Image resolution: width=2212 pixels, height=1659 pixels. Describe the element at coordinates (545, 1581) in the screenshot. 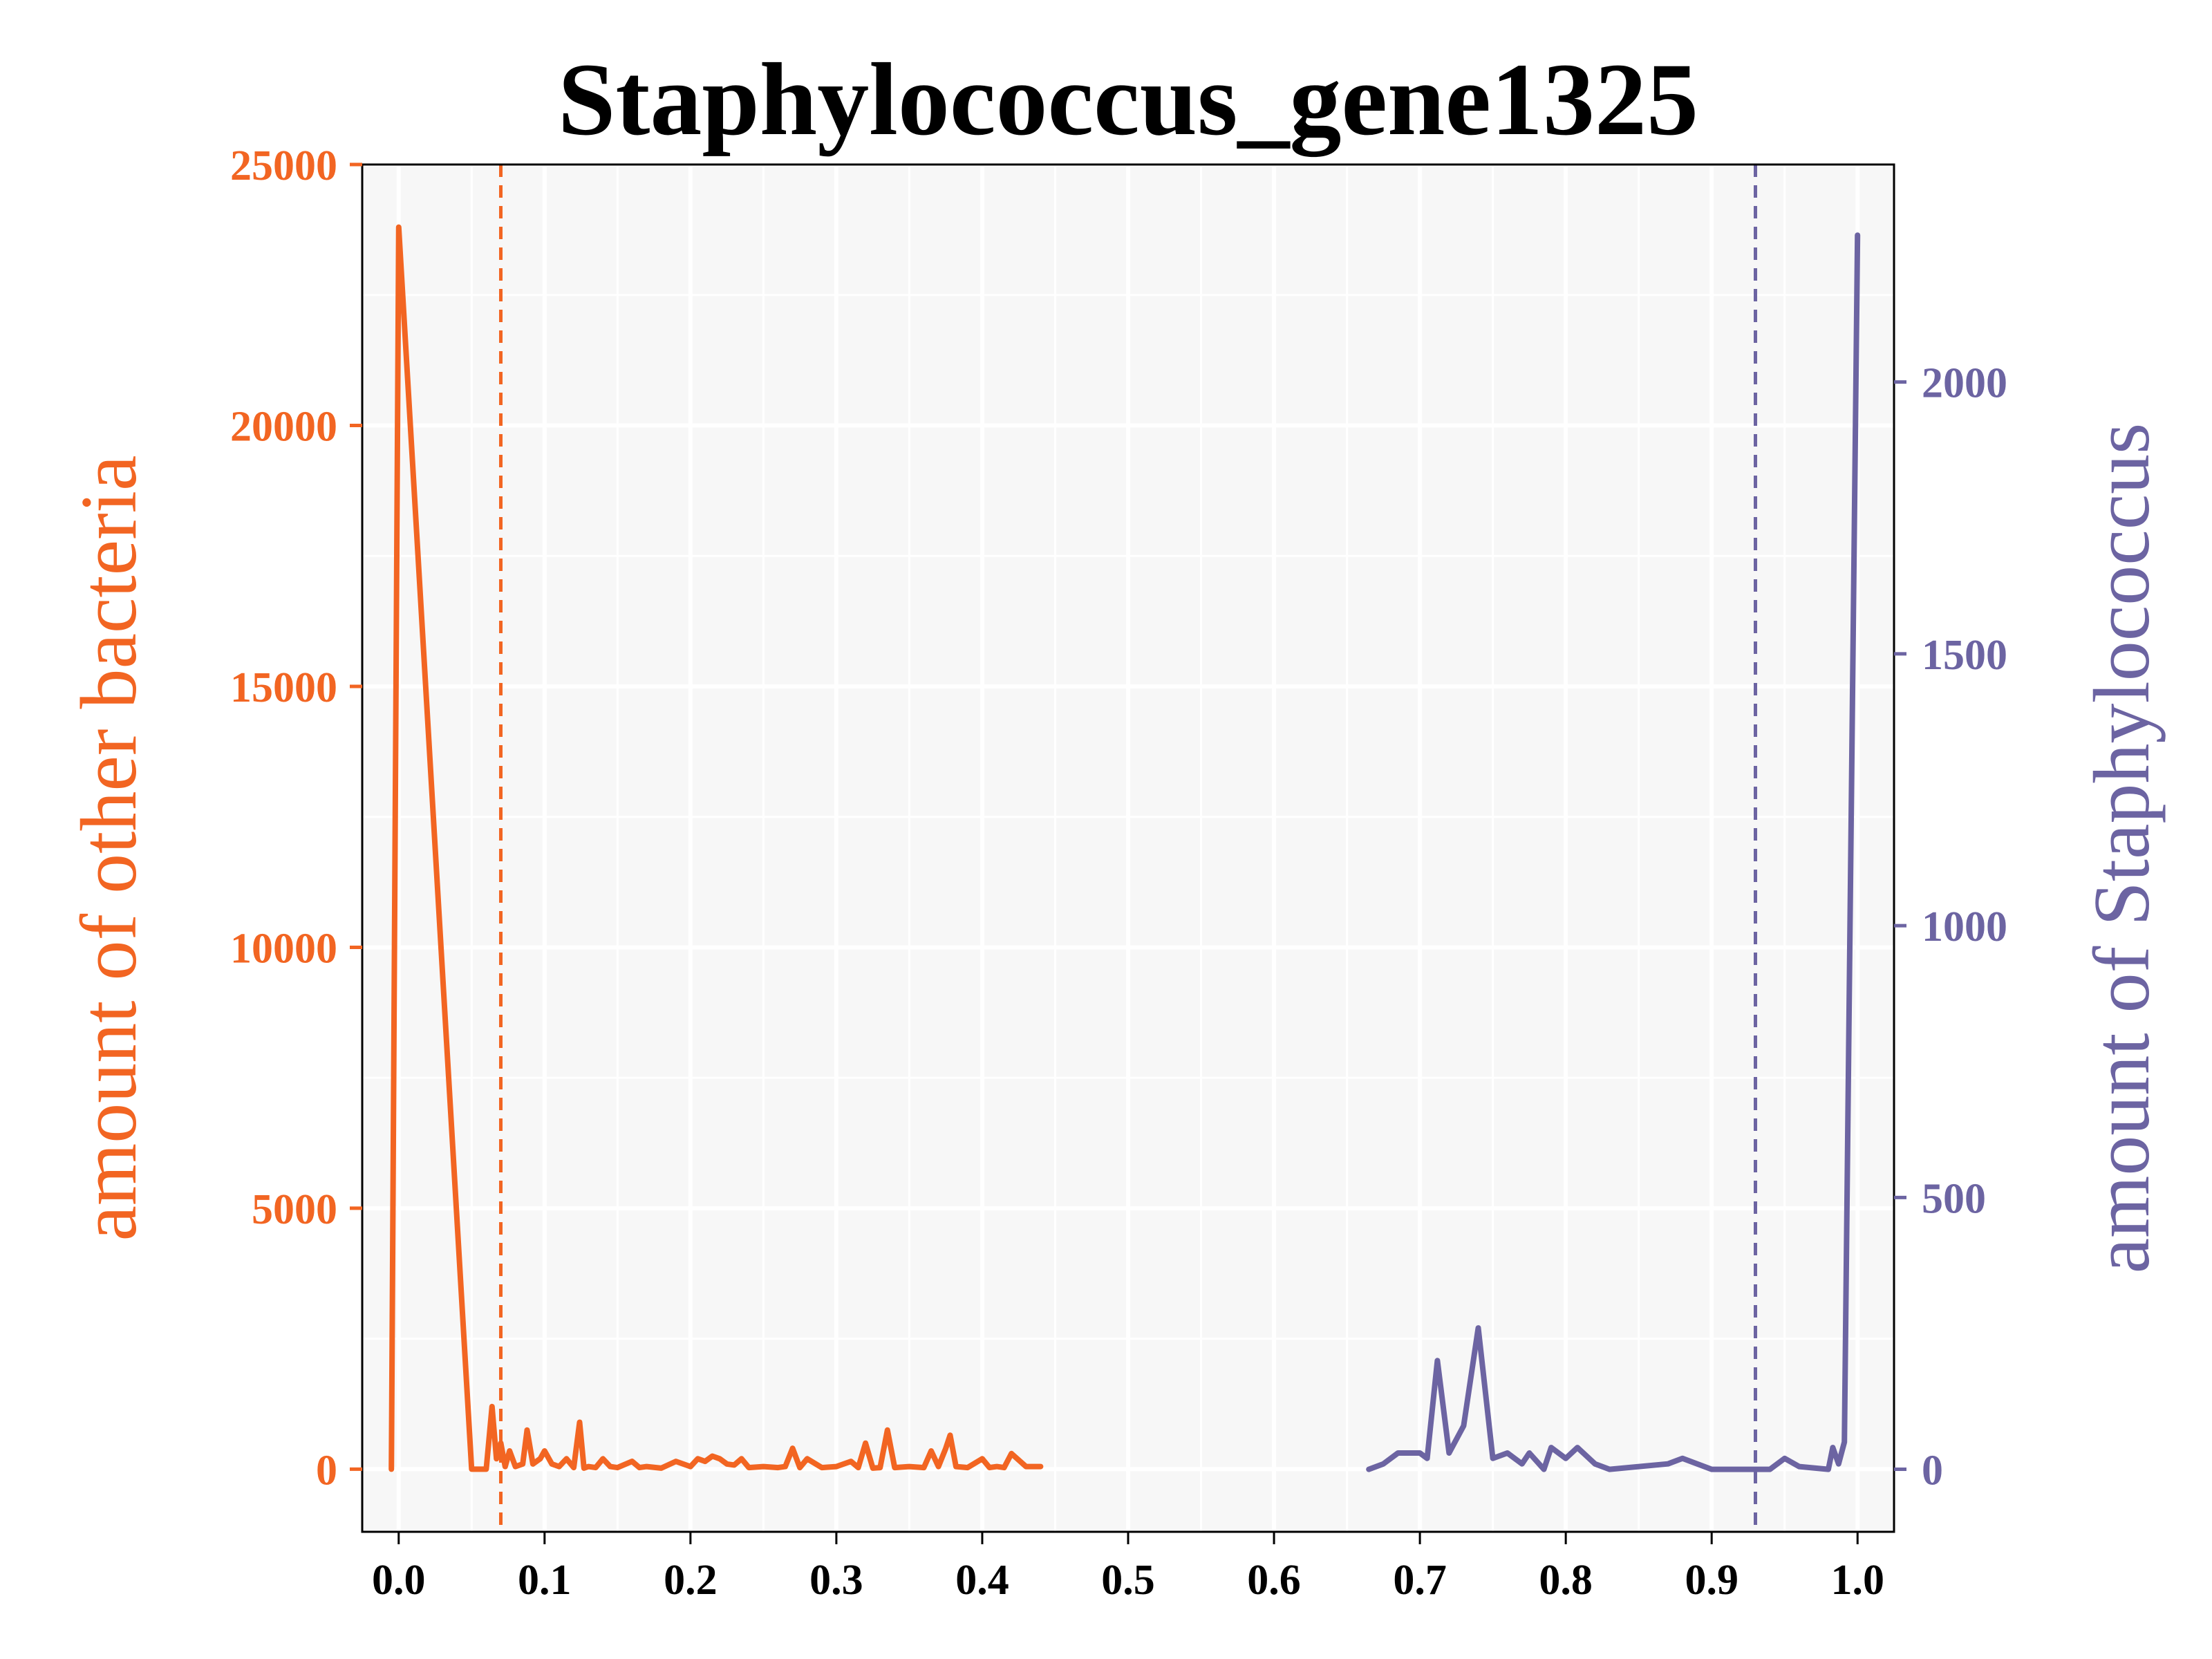

I see `x-tick-label: 0.1` at that location.